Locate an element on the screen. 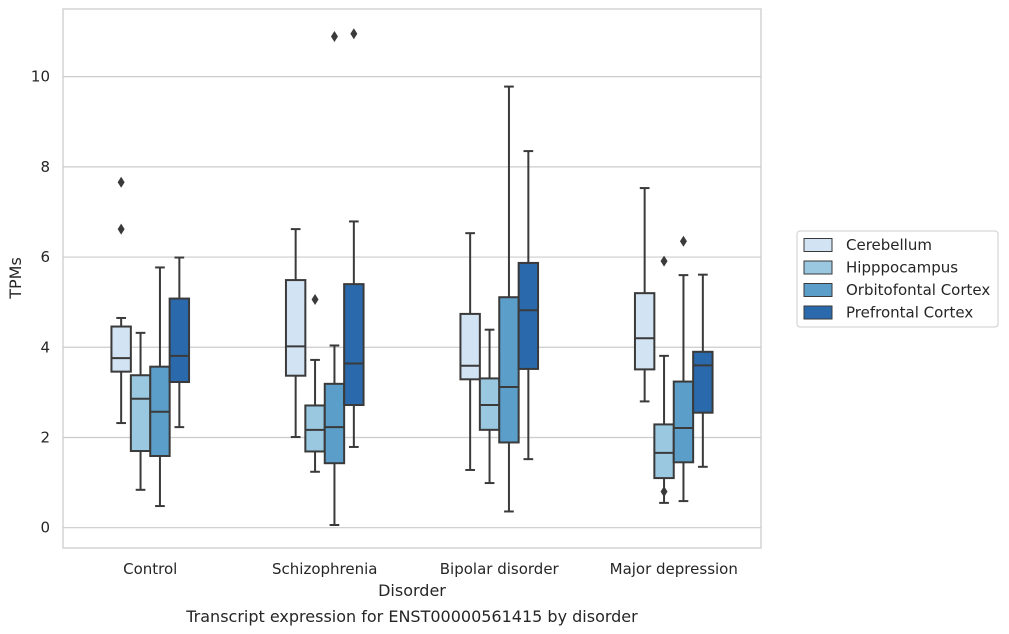 The width and height of the screenshot is (1009, 634). y-tick-labels: 0 2 4 6 8 10 is located at coordinates (40, 302).